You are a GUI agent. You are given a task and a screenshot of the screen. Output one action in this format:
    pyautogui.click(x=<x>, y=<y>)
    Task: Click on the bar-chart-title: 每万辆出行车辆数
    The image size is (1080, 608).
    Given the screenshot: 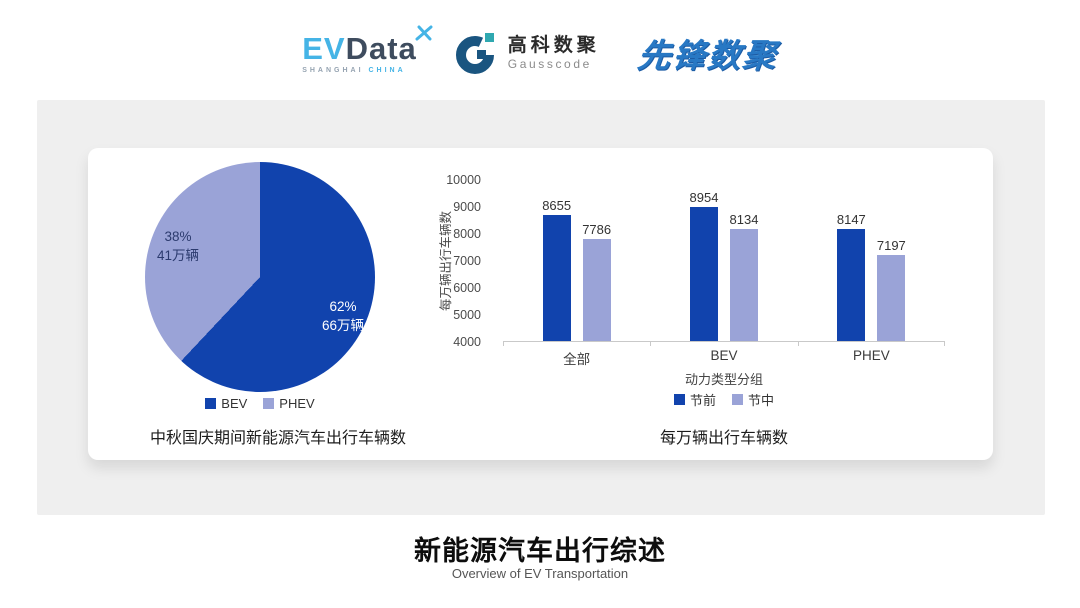 What is the action you would take?
    pyautogui.click(x=723, y=438)
    